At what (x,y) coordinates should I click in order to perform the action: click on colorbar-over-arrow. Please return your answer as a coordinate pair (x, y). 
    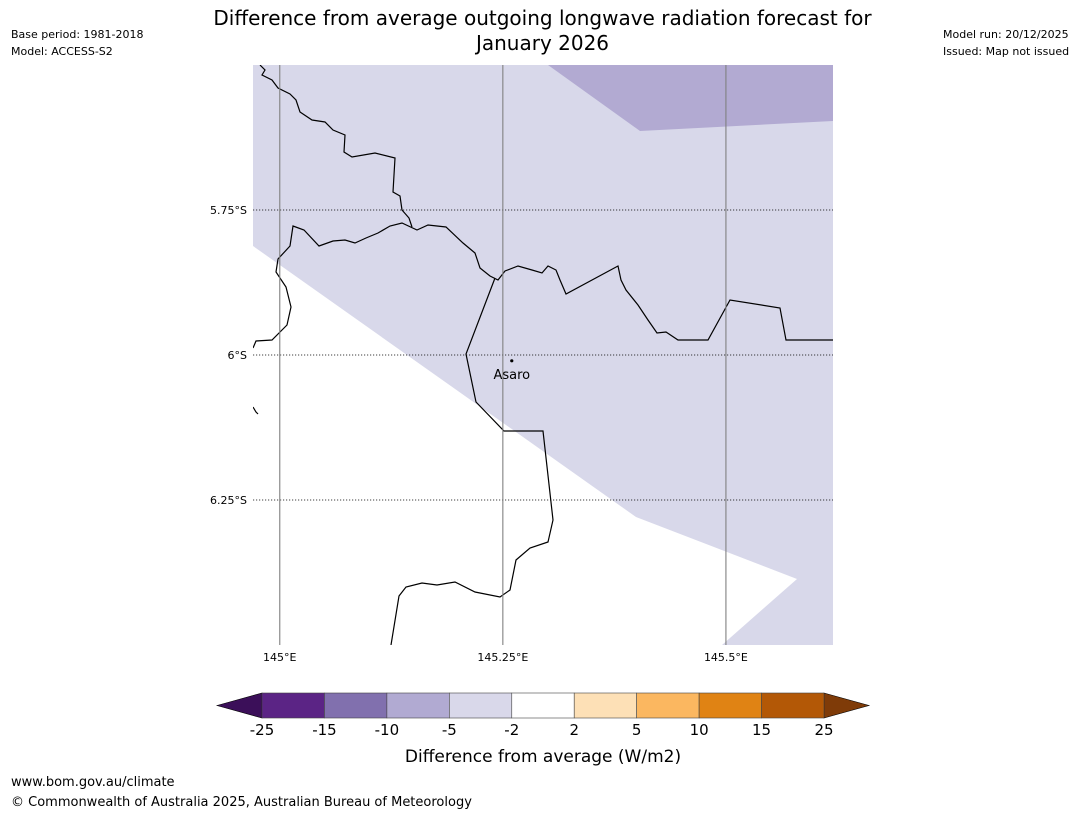
    Looking at the image, I should click on (847, 705).